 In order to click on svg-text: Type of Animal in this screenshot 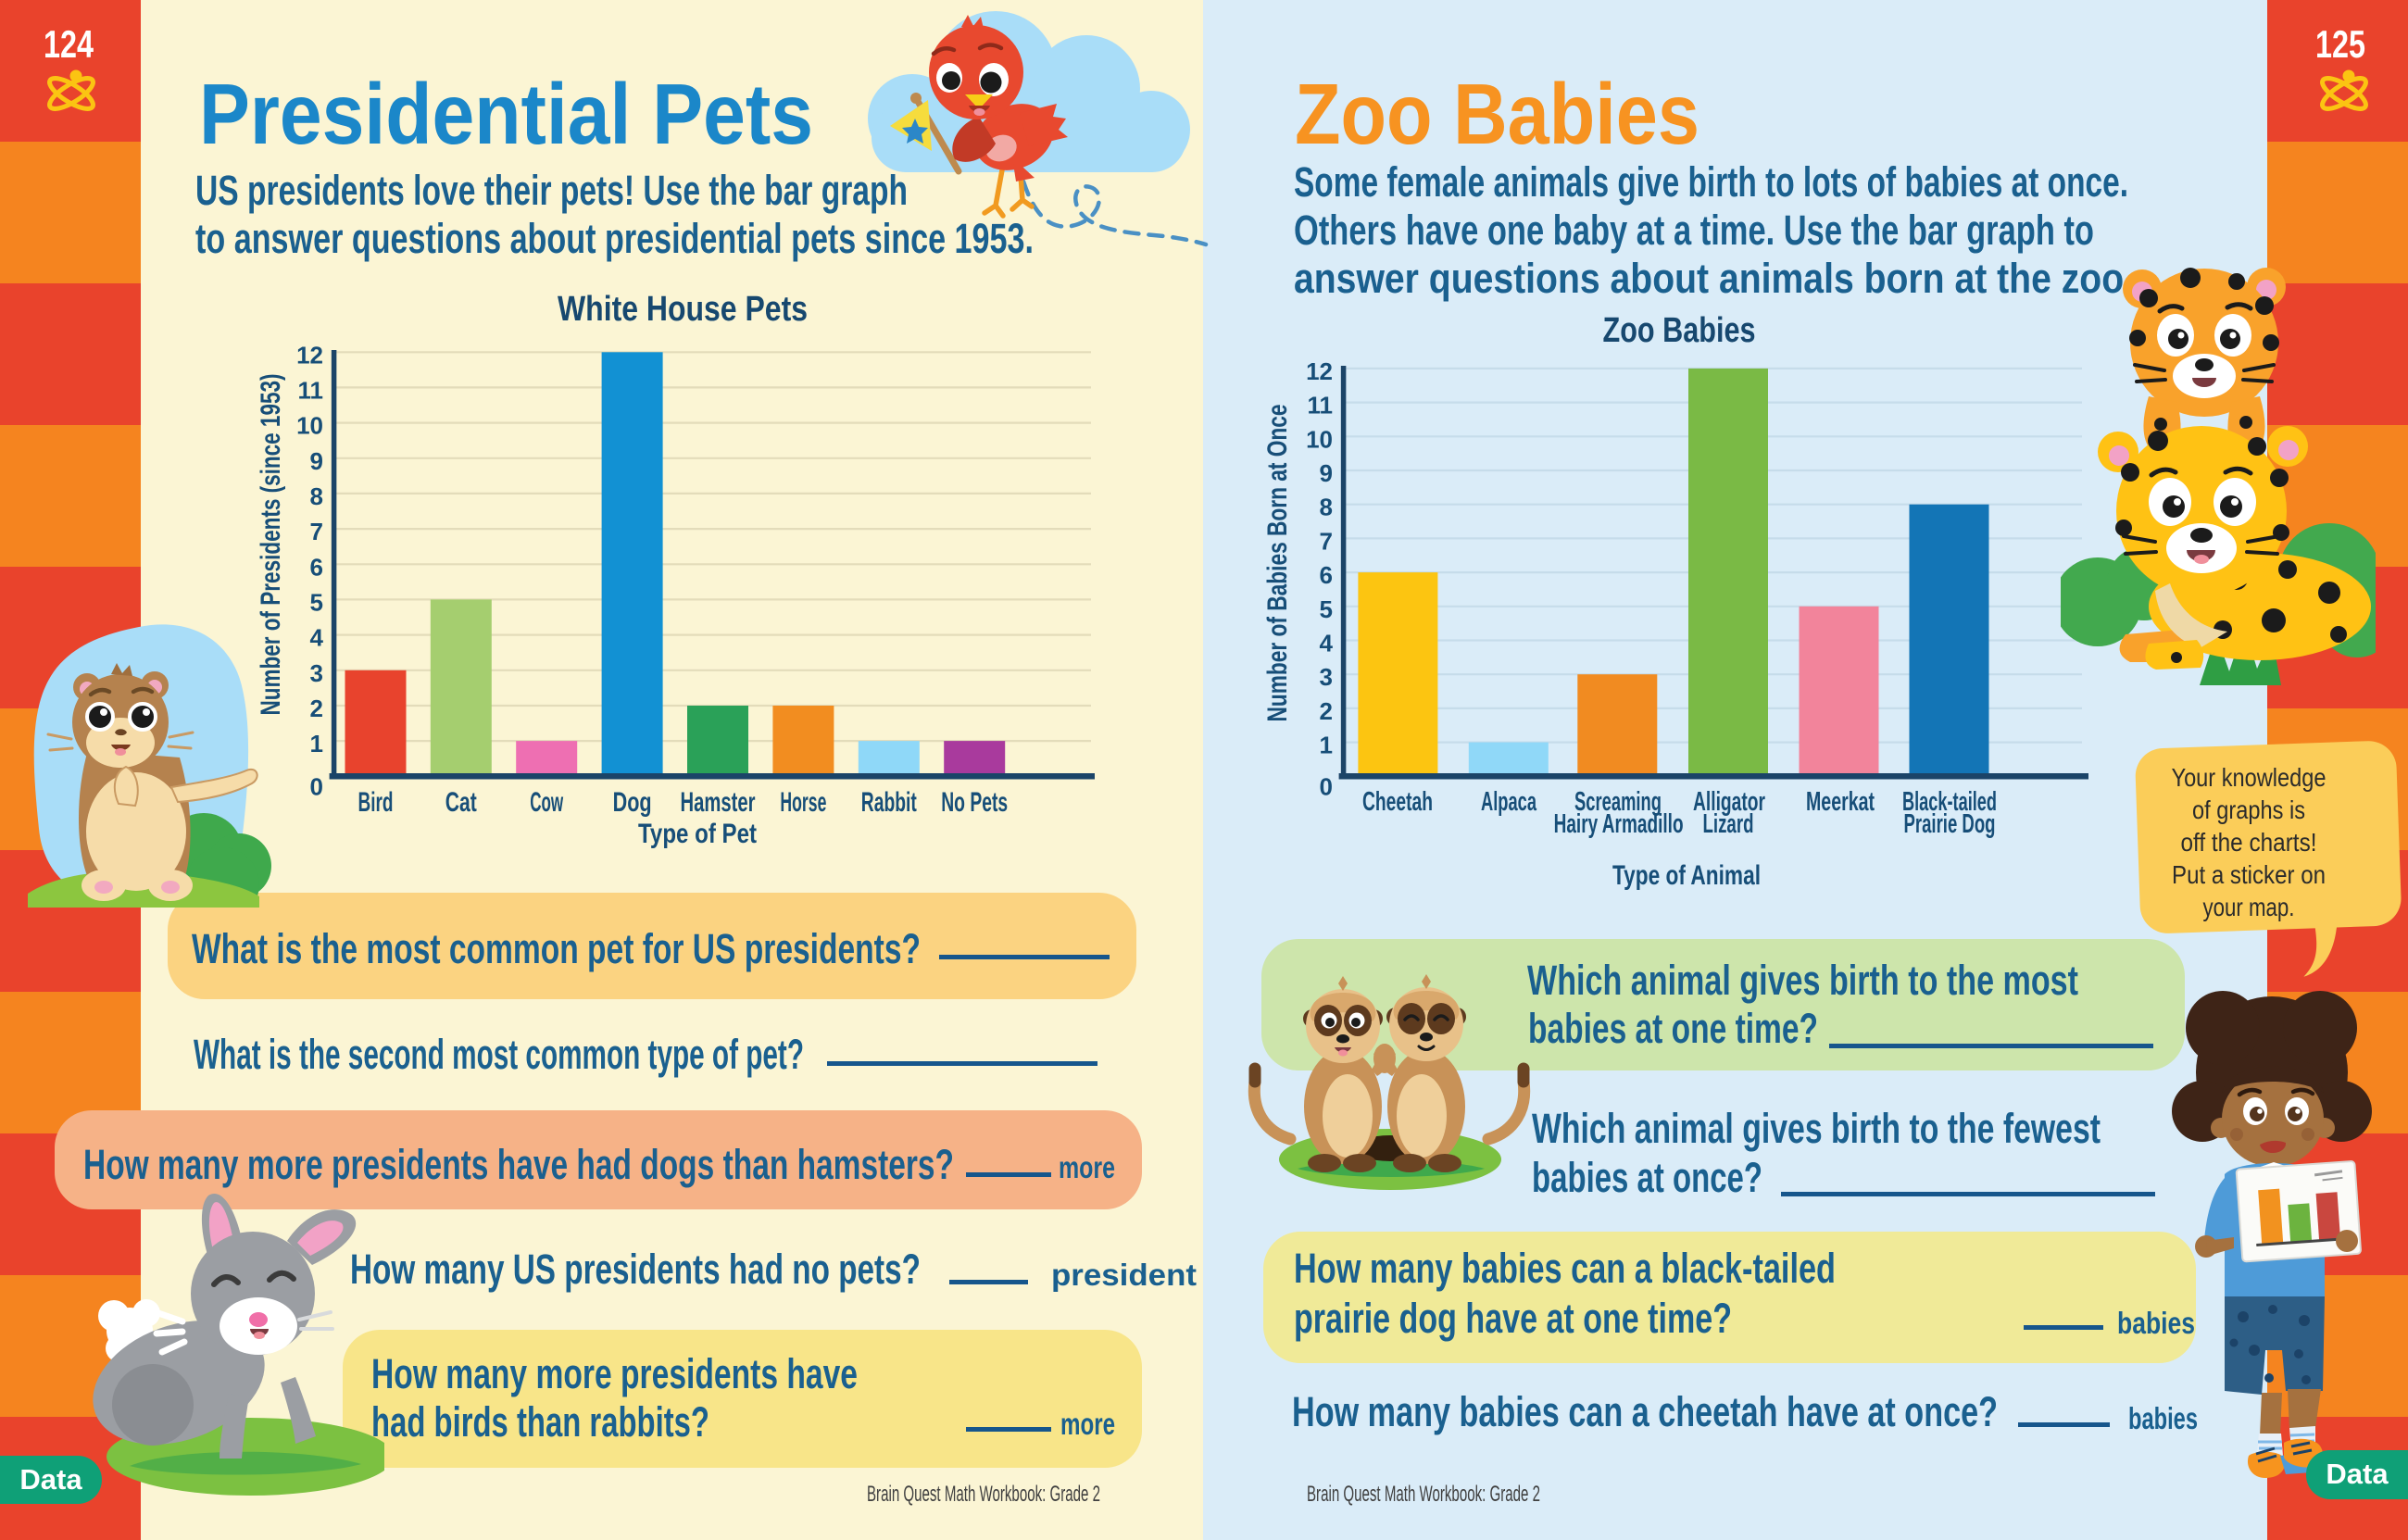, I will do `click(1686, 875)`.